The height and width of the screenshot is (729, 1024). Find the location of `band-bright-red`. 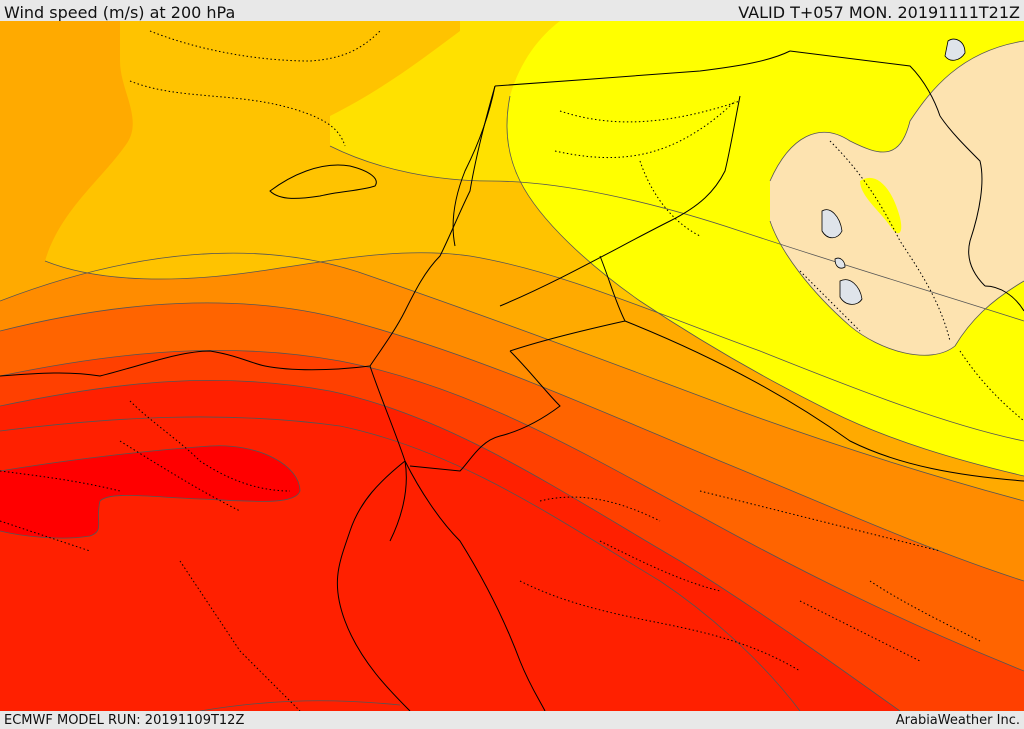

band-bright-red is located at coordinates (150, 492).